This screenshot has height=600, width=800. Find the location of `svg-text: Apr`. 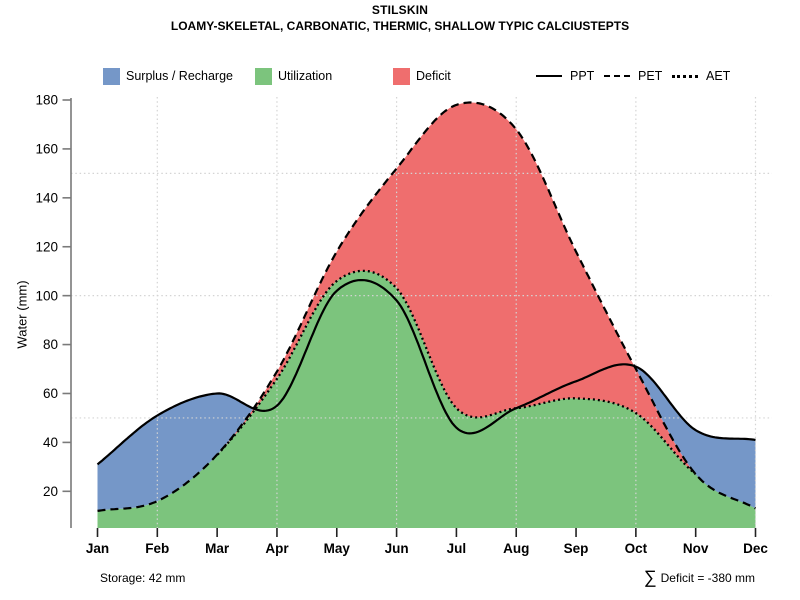

svg-text: Apr is located at coordinates (277, 548).